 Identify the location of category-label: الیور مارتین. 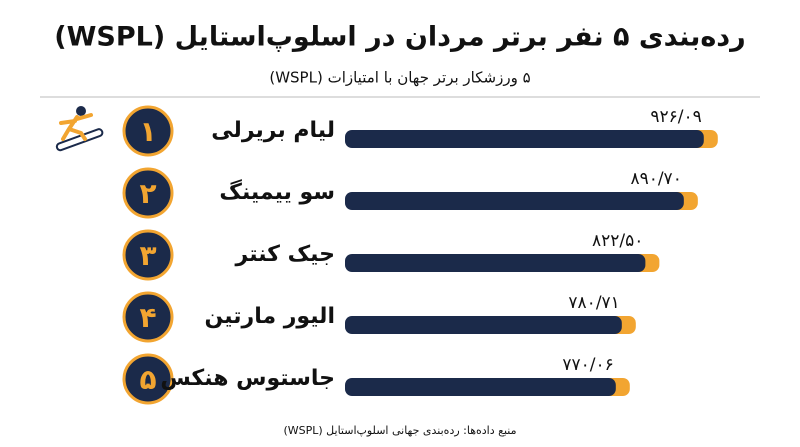
(270, 316).